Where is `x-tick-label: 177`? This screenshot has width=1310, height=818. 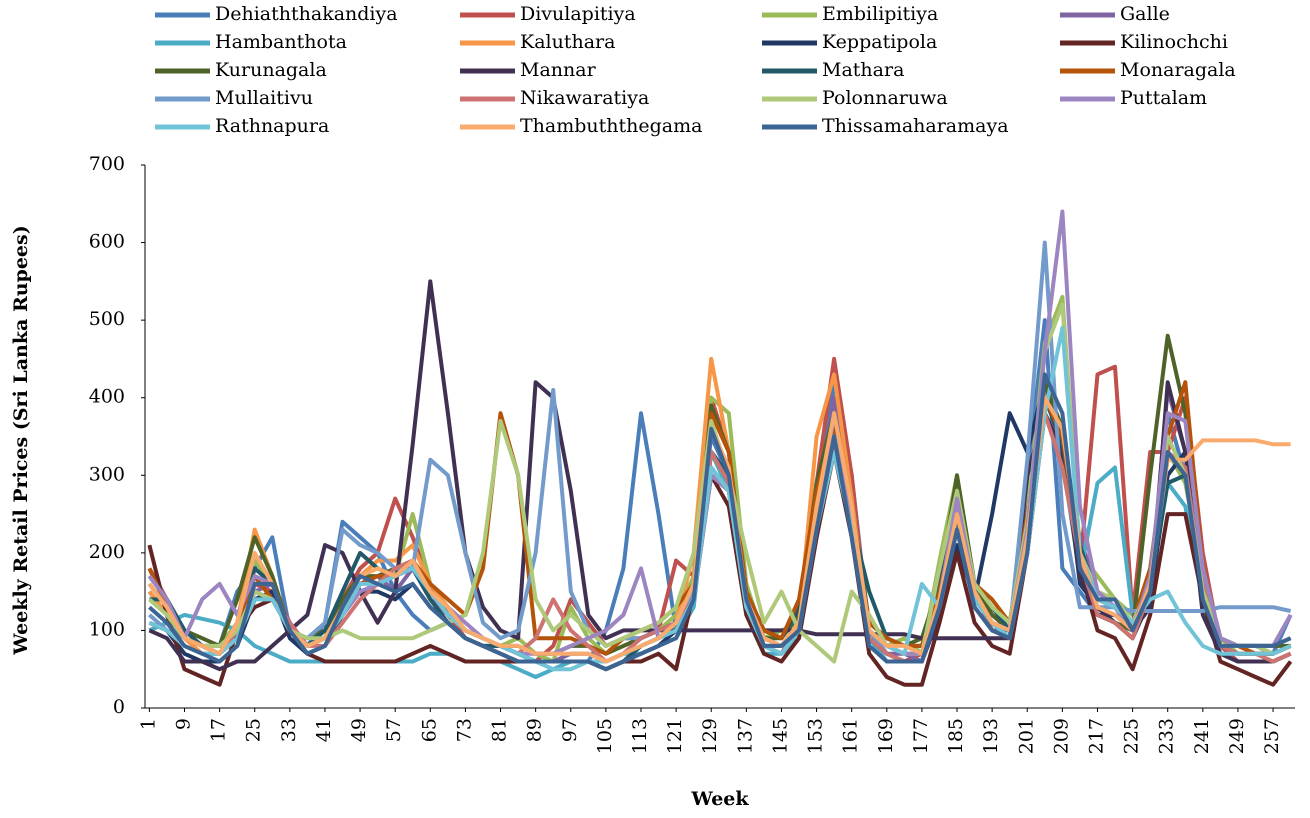 x-tick-label: 177 is located at coordinates (921, 736).